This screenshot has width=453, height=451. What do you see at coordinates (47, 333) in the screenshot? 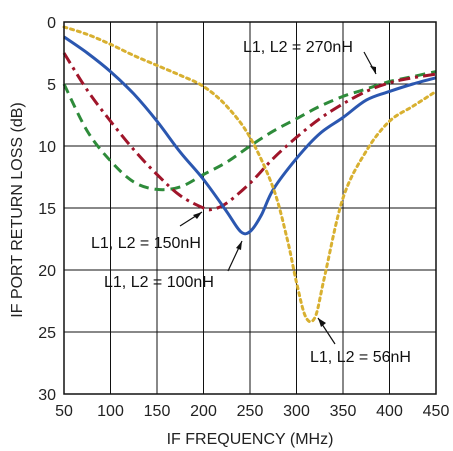
I see `y-tick-label: 25` at bounding box center [47, 333].